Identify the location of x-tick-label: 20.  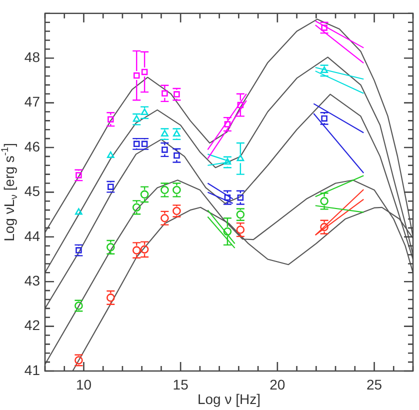
(278, 384).